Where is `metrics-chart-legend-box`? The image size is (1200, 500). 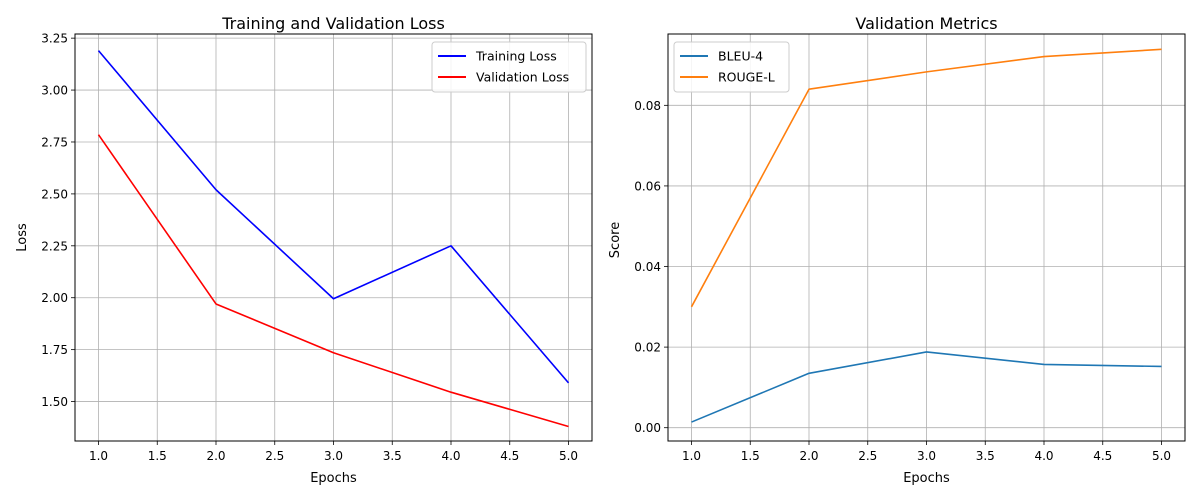
metrics-chart-legend-box is located at coordinates (731, 67).